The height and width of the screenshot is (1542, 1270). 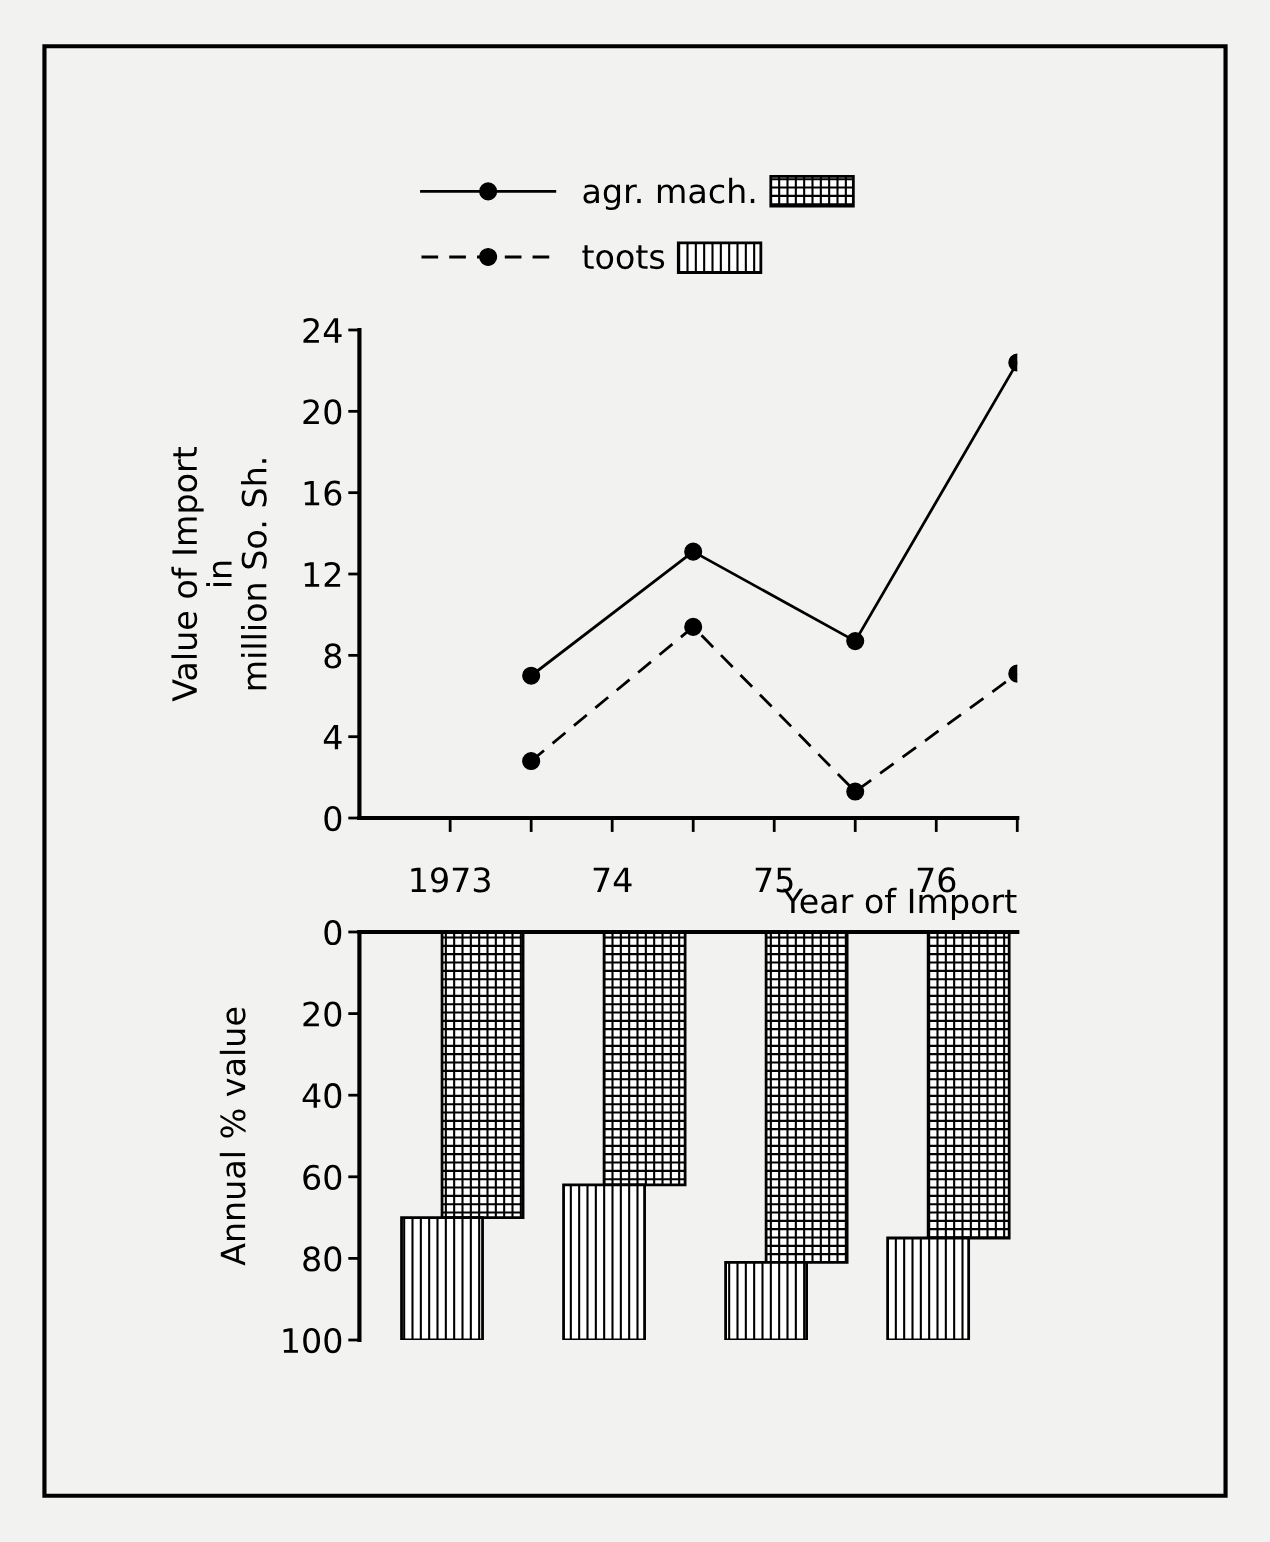 I want to click on y-axis-title: Value of Import in million So. Sh., so click(x=219, y=574).